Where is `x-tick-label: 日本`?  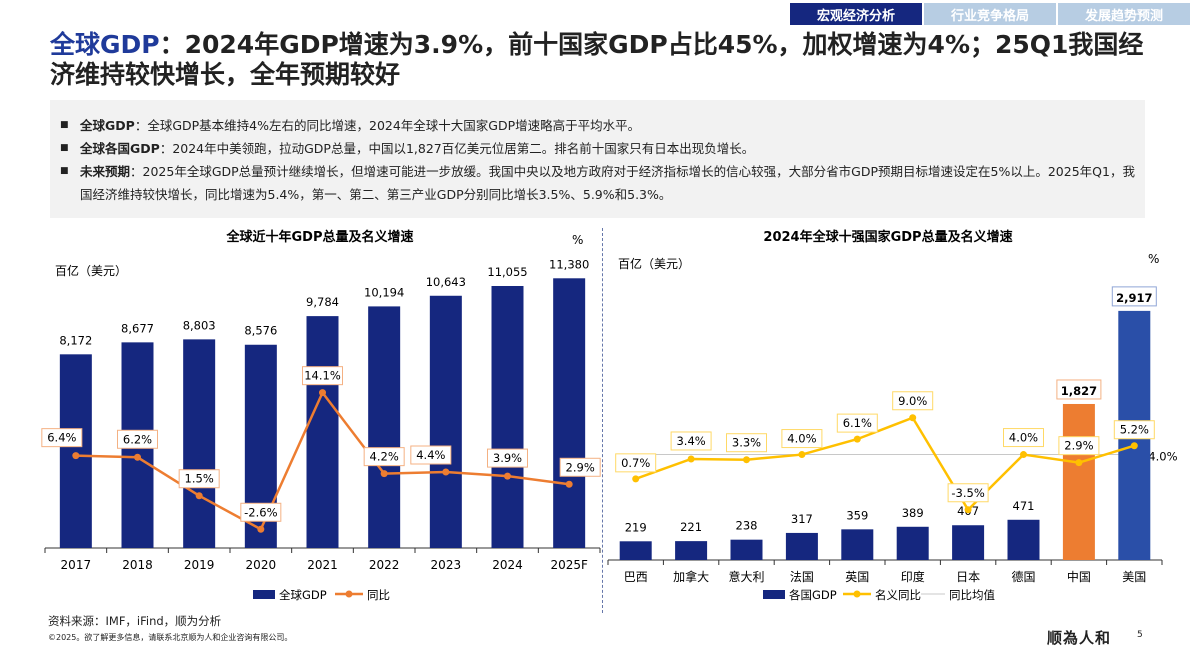 x-tick-label: 日本 is located at coordinates (968, 577).